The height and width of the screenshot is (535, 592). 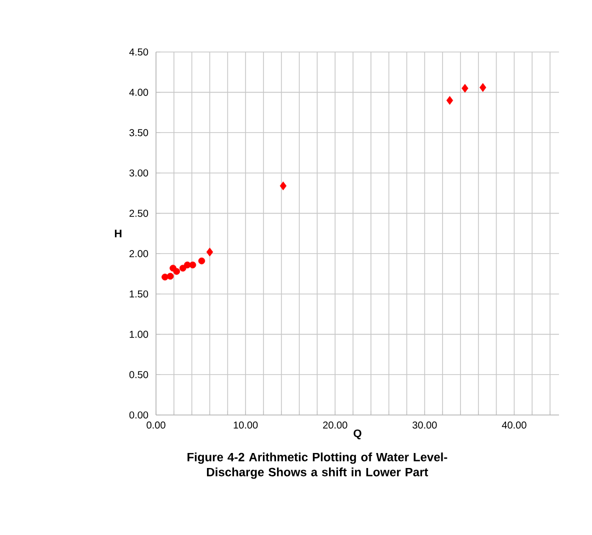 What do you see at coordinates (139, 213) in the screenshot?
I see `y-tick-label: 2.50` at bounding box center [139, 213].